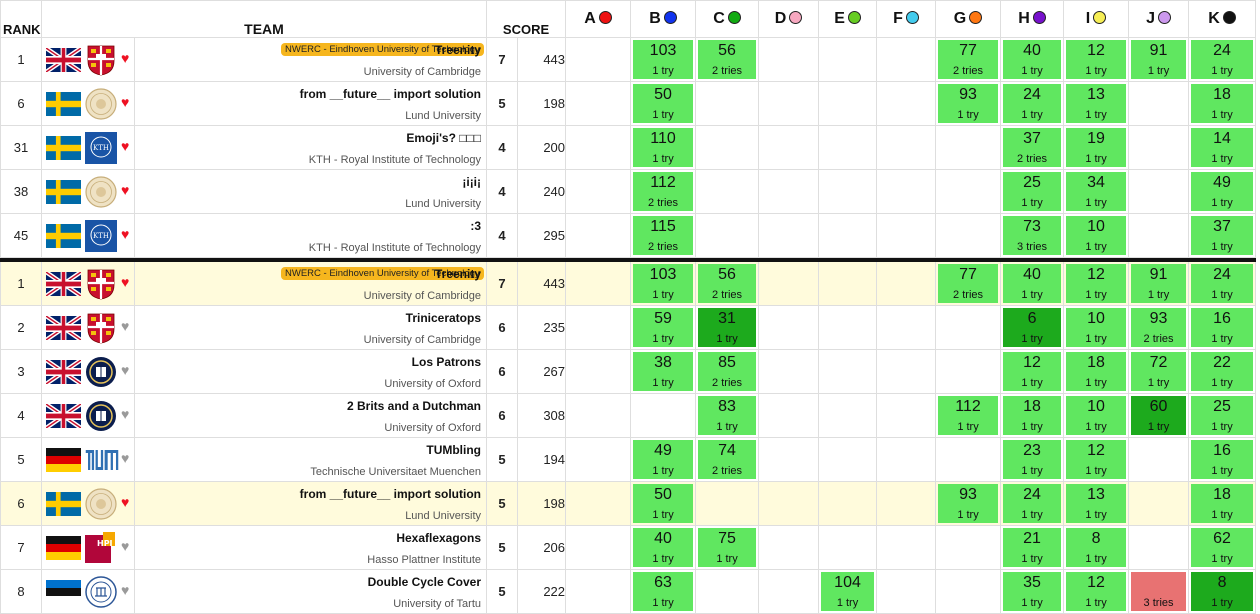 The height and width of the screenshot is (614, 1260). I want to click on problem-cell-g: 77 2 tries, so click(968, 283).